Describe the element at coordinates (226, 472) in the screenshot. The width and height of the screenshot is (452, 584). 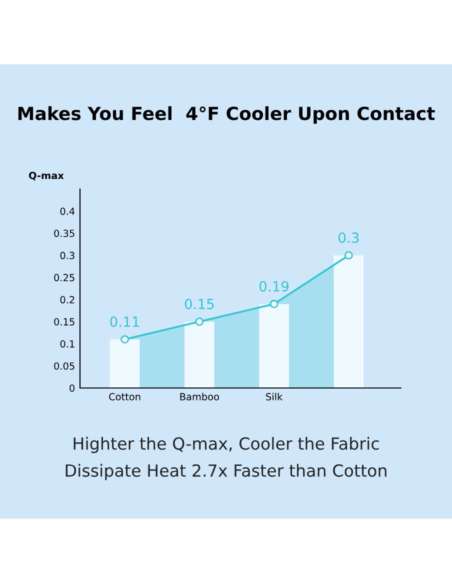
I see `text: Dissipate Heat 2.7x Faster than Cotton` at that location.